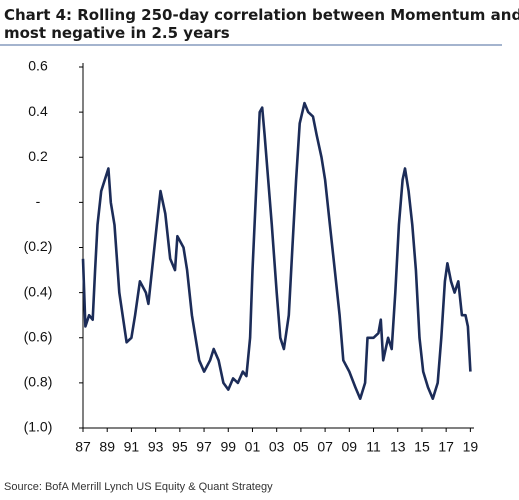 This screenshot has height=500, width=519. Describe the element at coordinates (325, 447) in the screenshot. I see `x-tick-label: 07` at that location.